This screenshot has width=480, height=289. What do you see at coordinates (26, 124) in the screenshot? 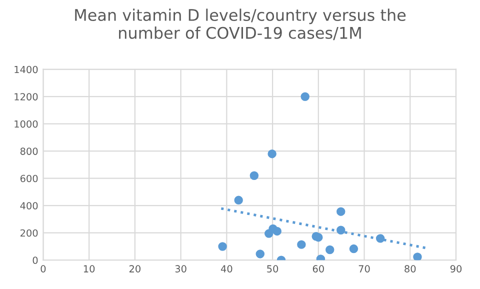
I see `y-tick-label: 1000` at bounding box center [26, 124].